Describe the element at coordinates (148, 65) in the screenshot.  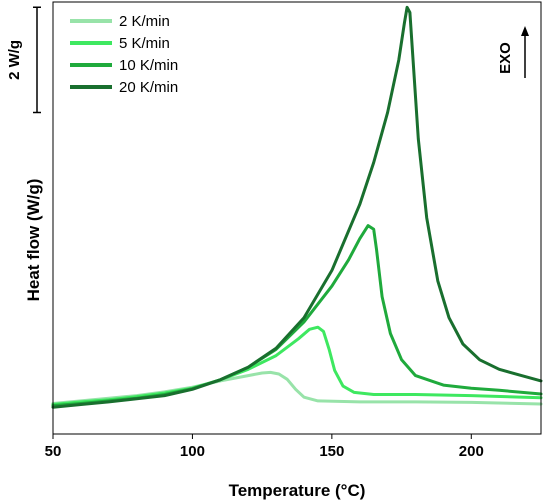
I see `legend-label-3: 10 K/min` at that location.